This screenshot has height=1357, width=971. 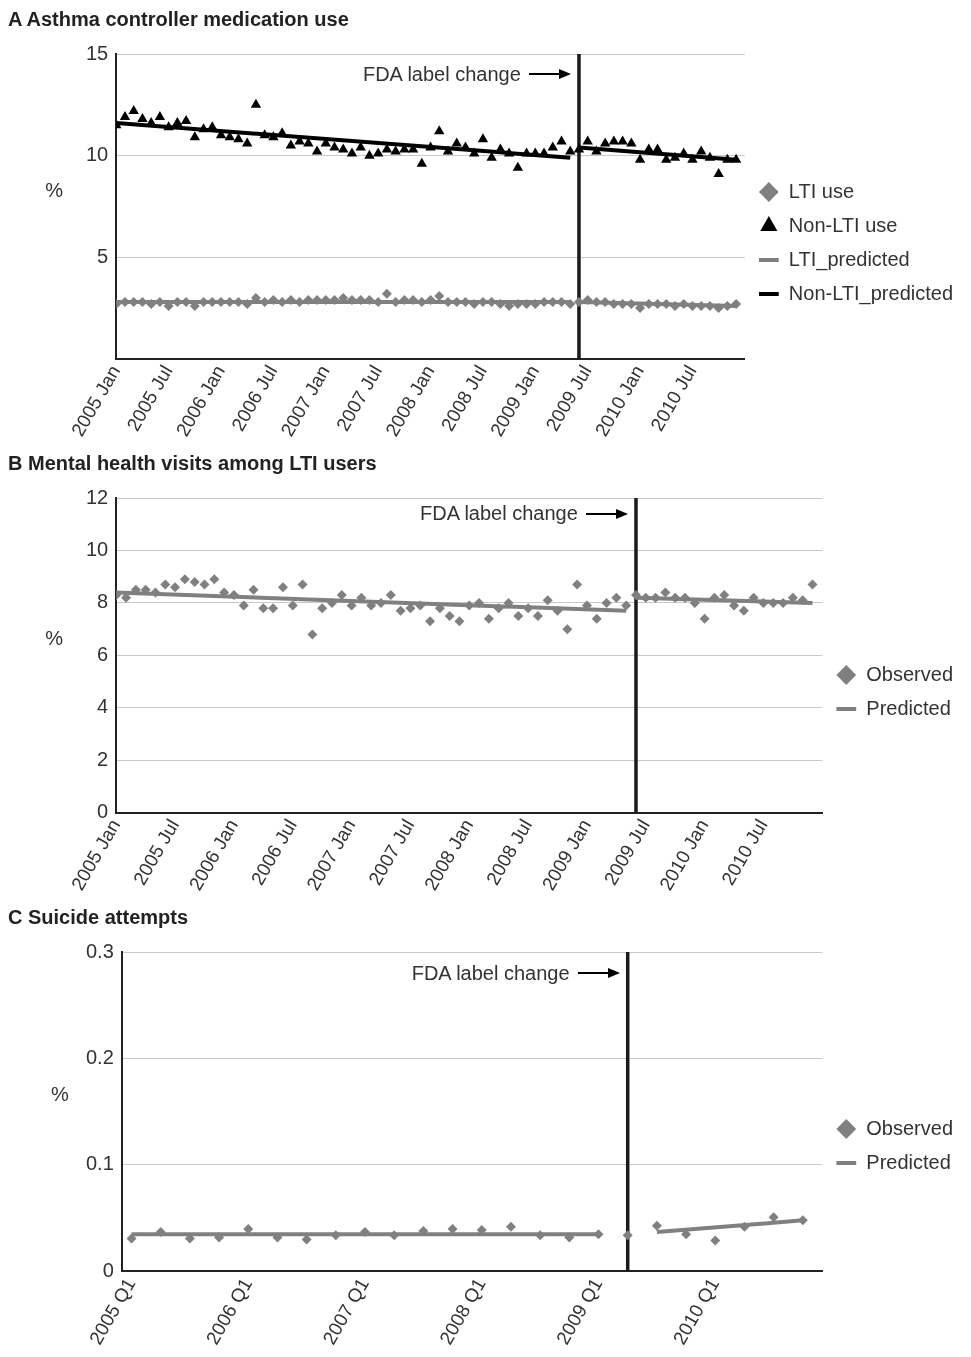 I want to click on y-tick-label: 0.3, so click(x=99, y=950).